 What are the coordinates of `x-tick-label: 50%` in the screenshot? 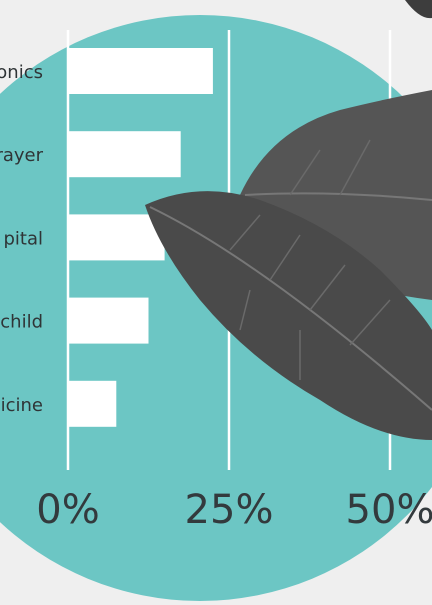 It's located at (389, 510).